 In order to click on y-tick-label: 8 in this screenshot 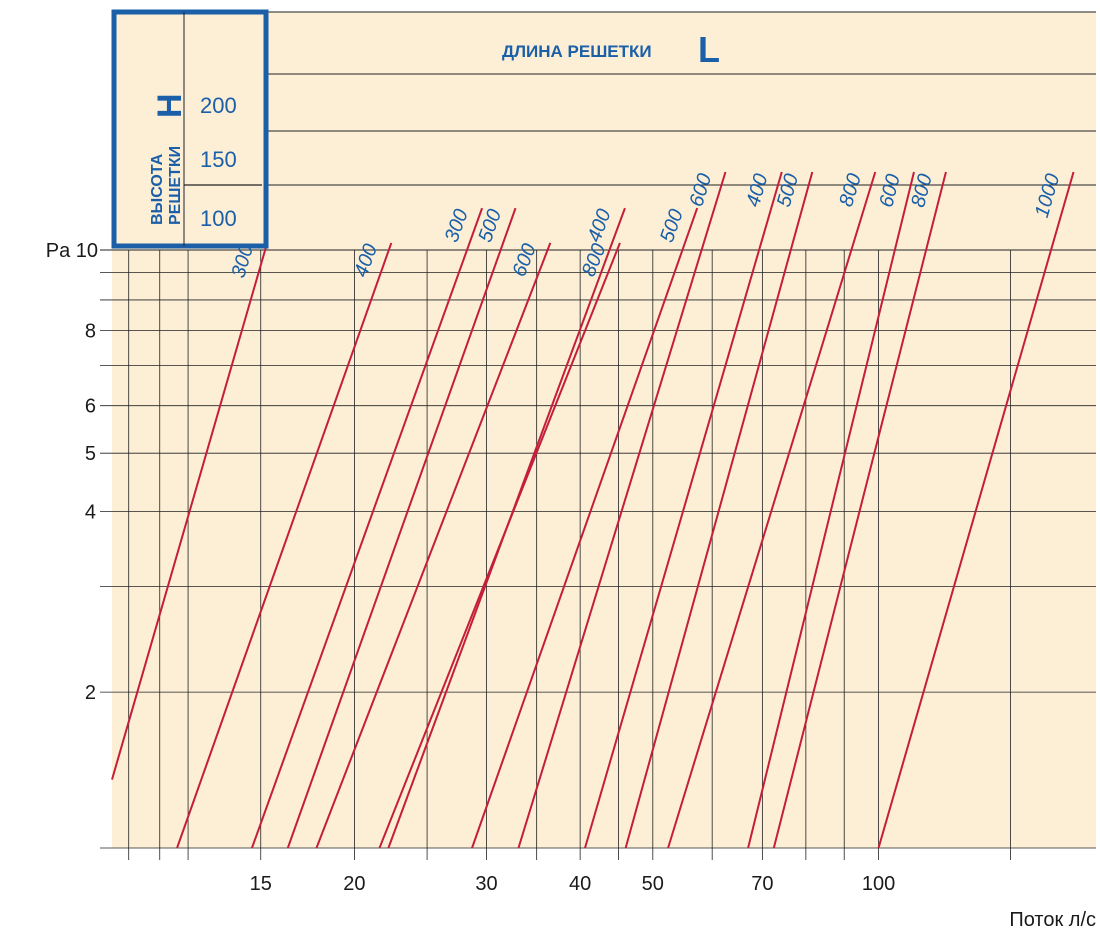, I will do `click(90, 332)`.